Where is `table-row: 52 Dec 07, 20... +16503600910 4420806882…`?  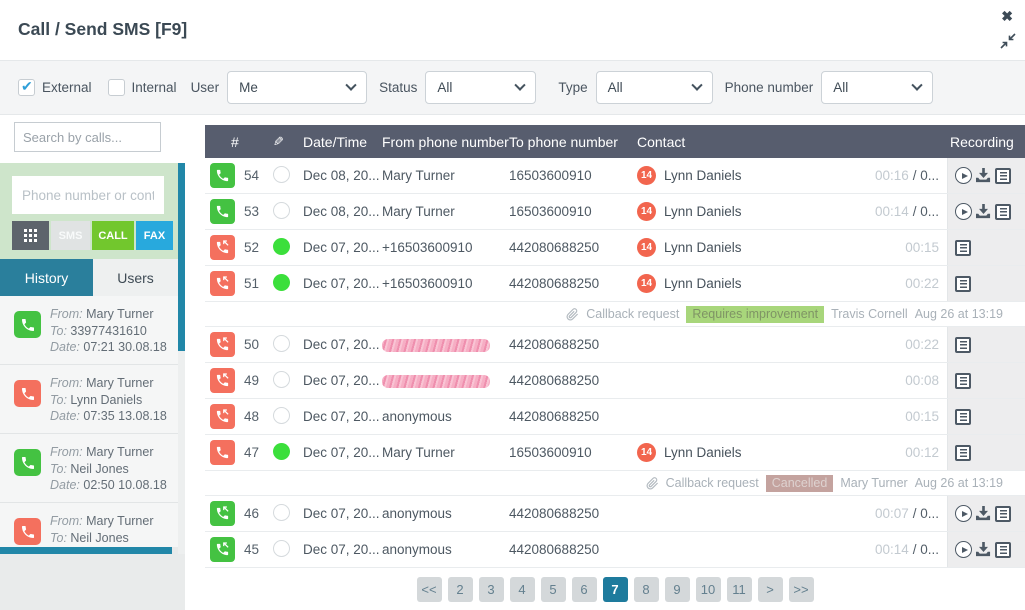 table-row: 52 Dec 07, 20... +16503600910 4420806882… is located at coordinates (615, 248).